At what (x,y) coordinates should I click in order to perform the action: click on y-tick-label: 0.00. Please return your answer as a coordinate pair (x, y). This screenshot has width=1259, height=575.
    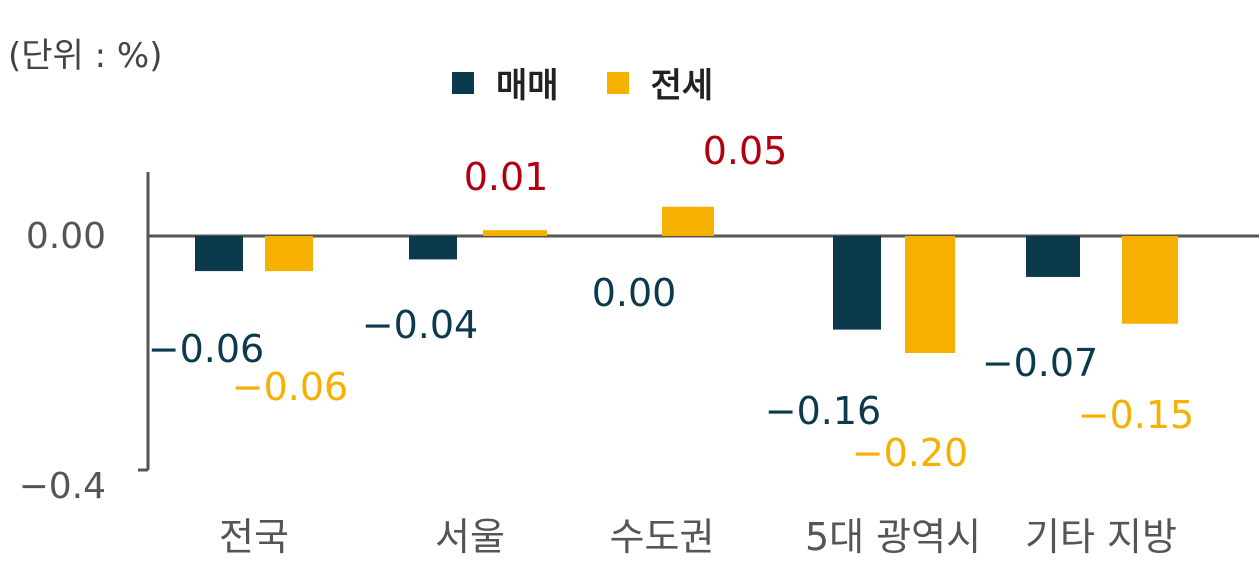
    Looking at the image, I should click on (66, 236).